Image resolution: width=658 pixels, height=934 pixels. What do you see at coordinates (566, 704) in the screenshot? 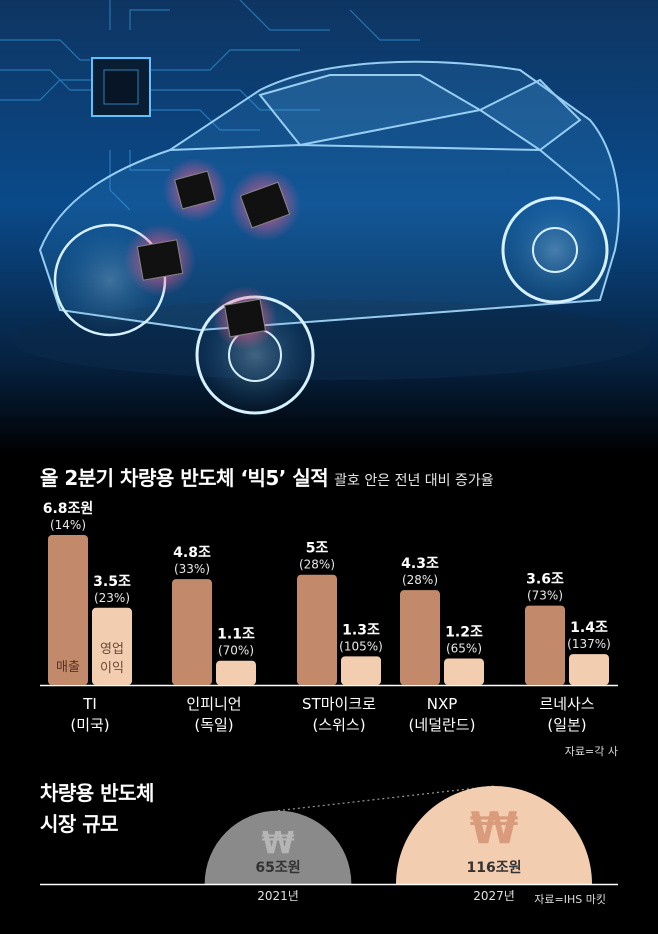
I see `category-label: 르네사스` at bounding box center [566, 704].